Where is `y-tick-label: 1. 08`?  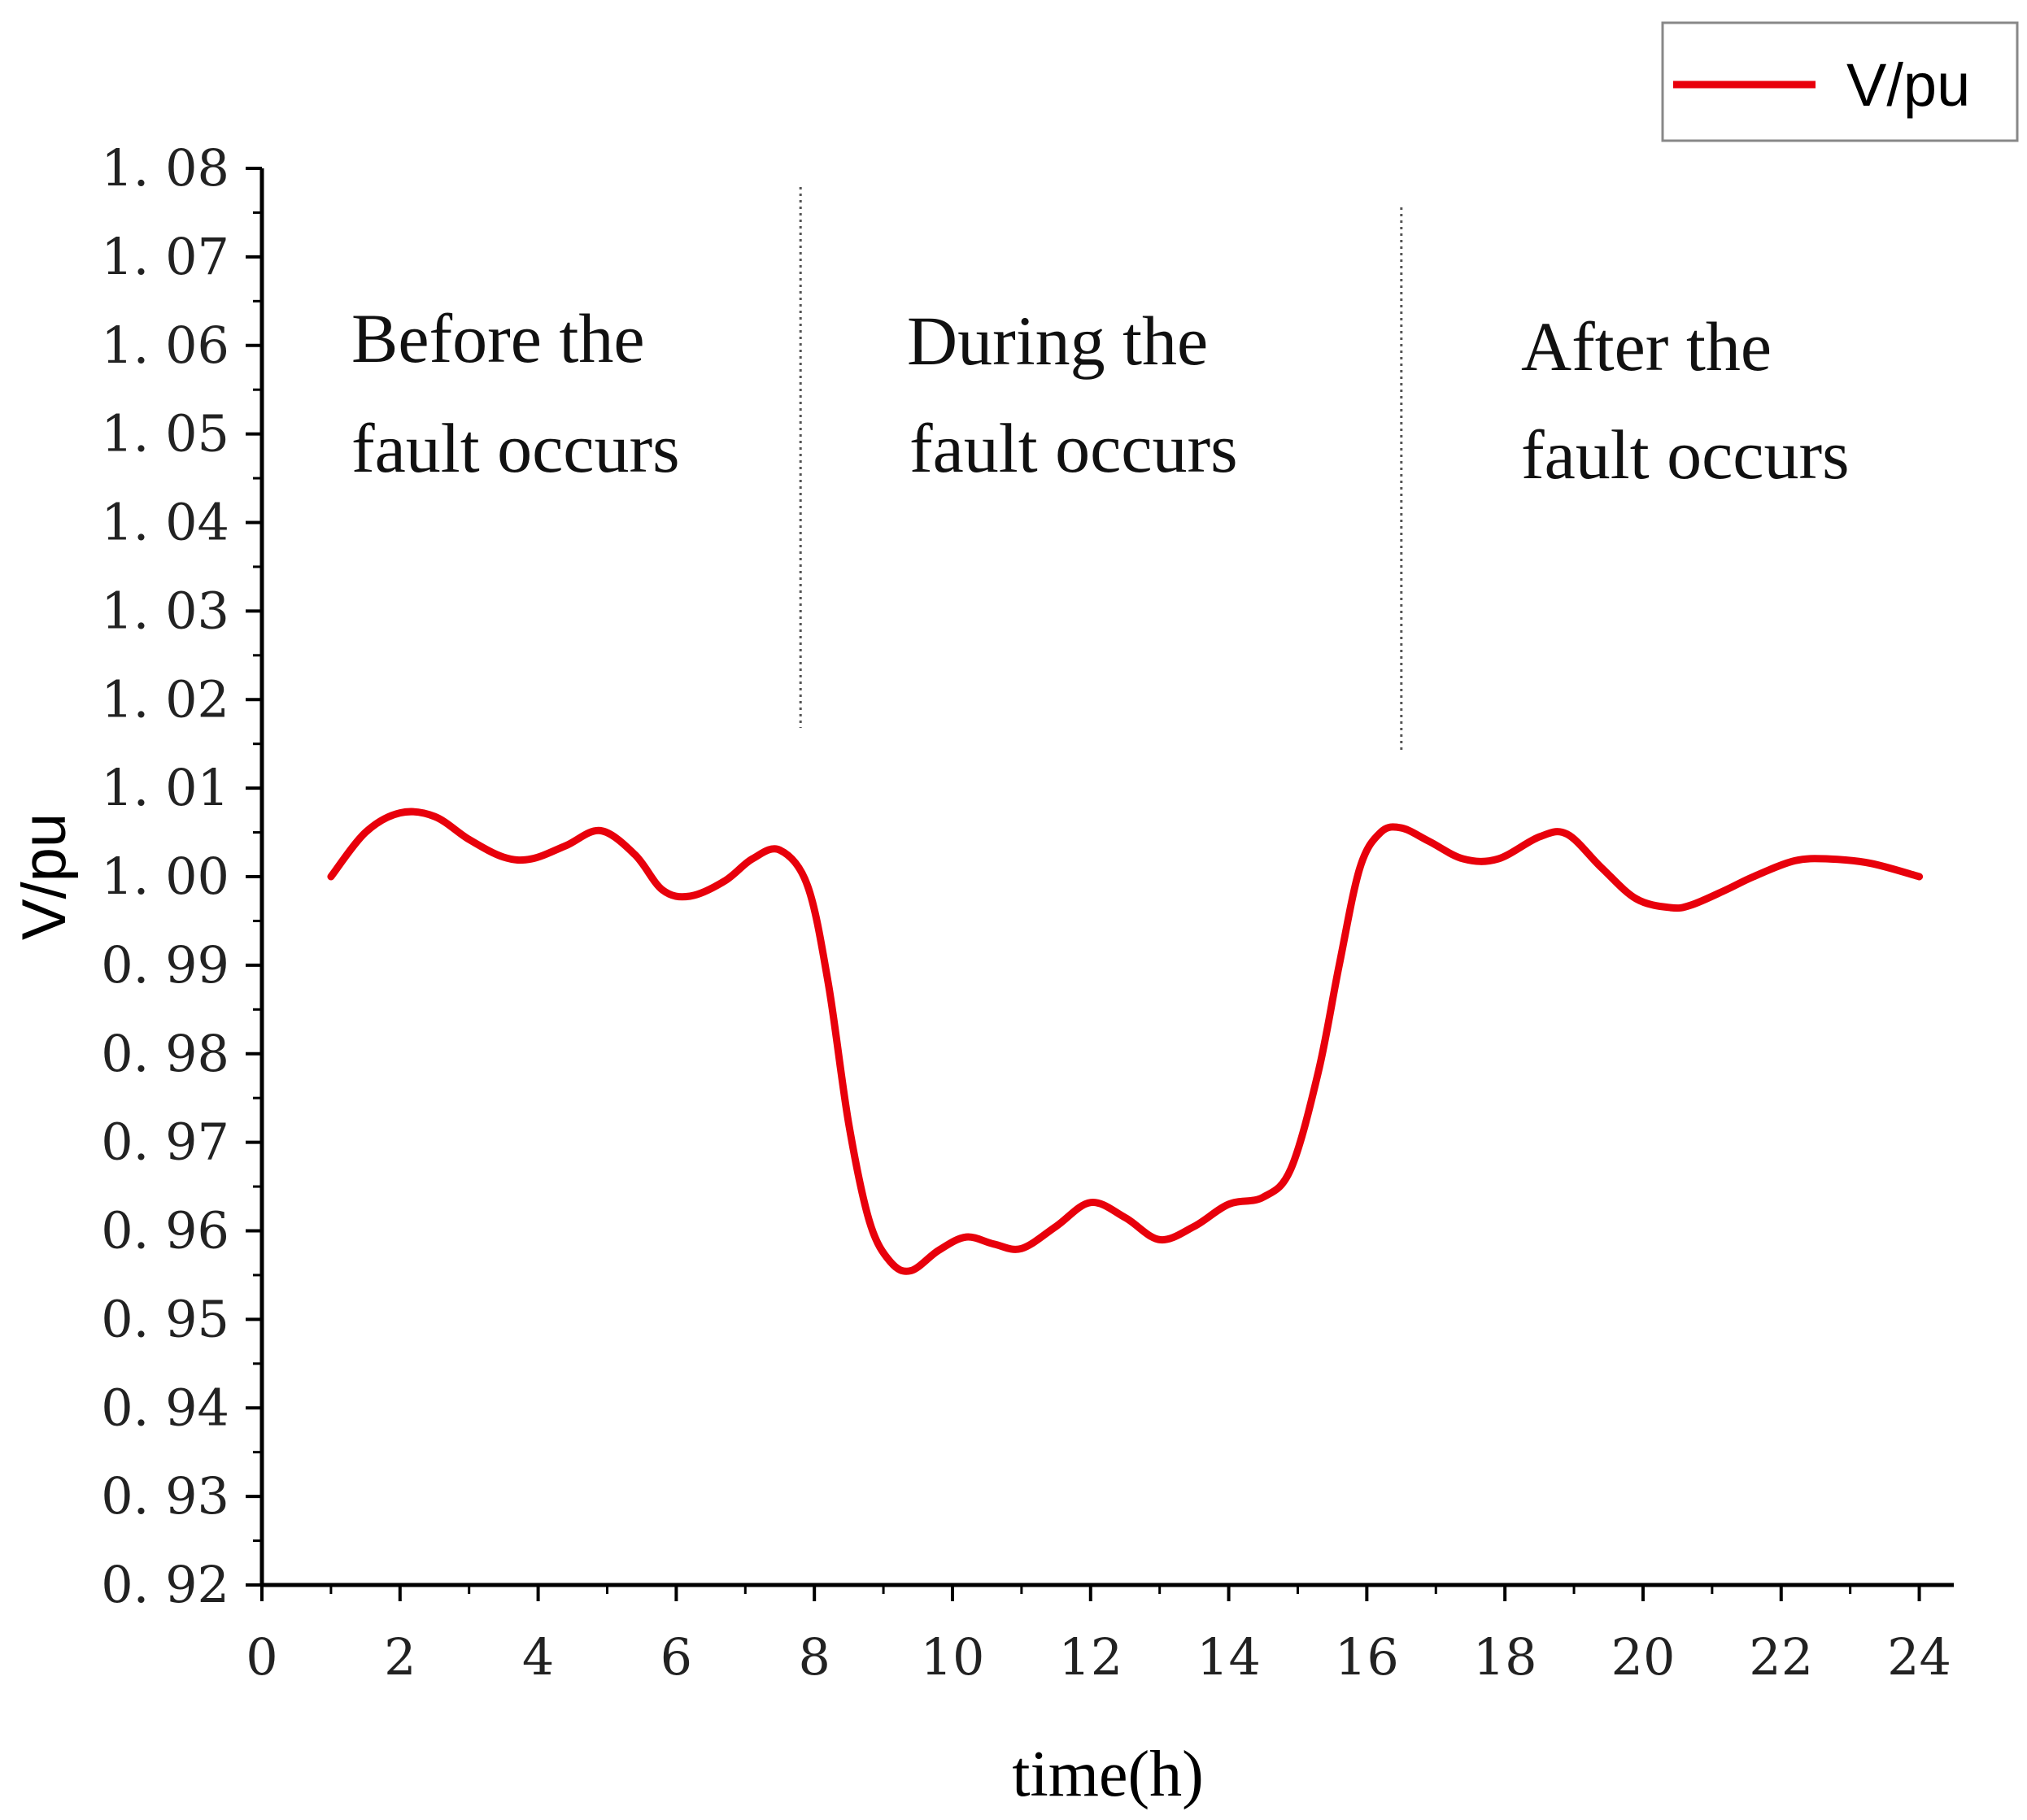
y-tick-label: 1. 08 is located at coordinates (165, 168).